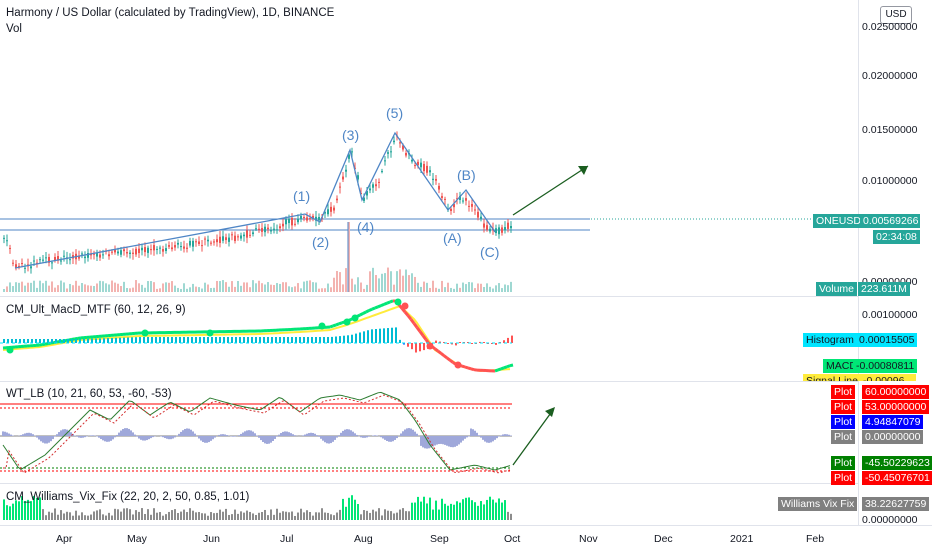 This screenshot has height=550, width=932. What do you see at coordinates (896, 407) in the screenshot?
I see `wt-plot-tag-value: 53.00000000` at bounding box center [896, 407].